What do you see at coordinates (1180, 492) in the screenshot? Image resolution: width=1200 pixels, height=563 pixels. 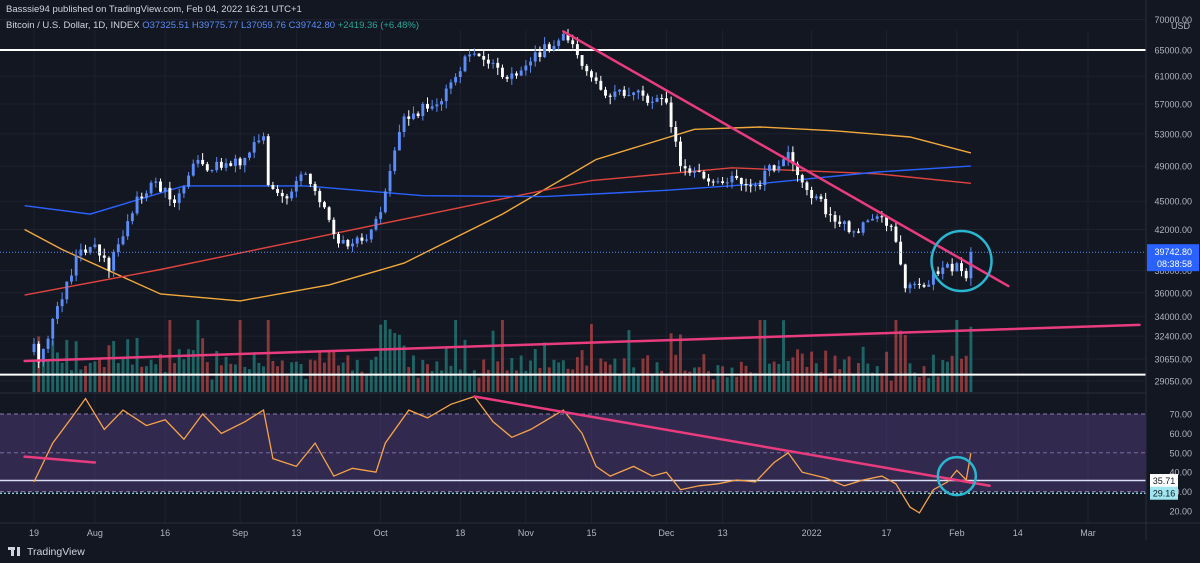 I see `rsi-tick-label: 30.00` at bounding box center [1180, 492].